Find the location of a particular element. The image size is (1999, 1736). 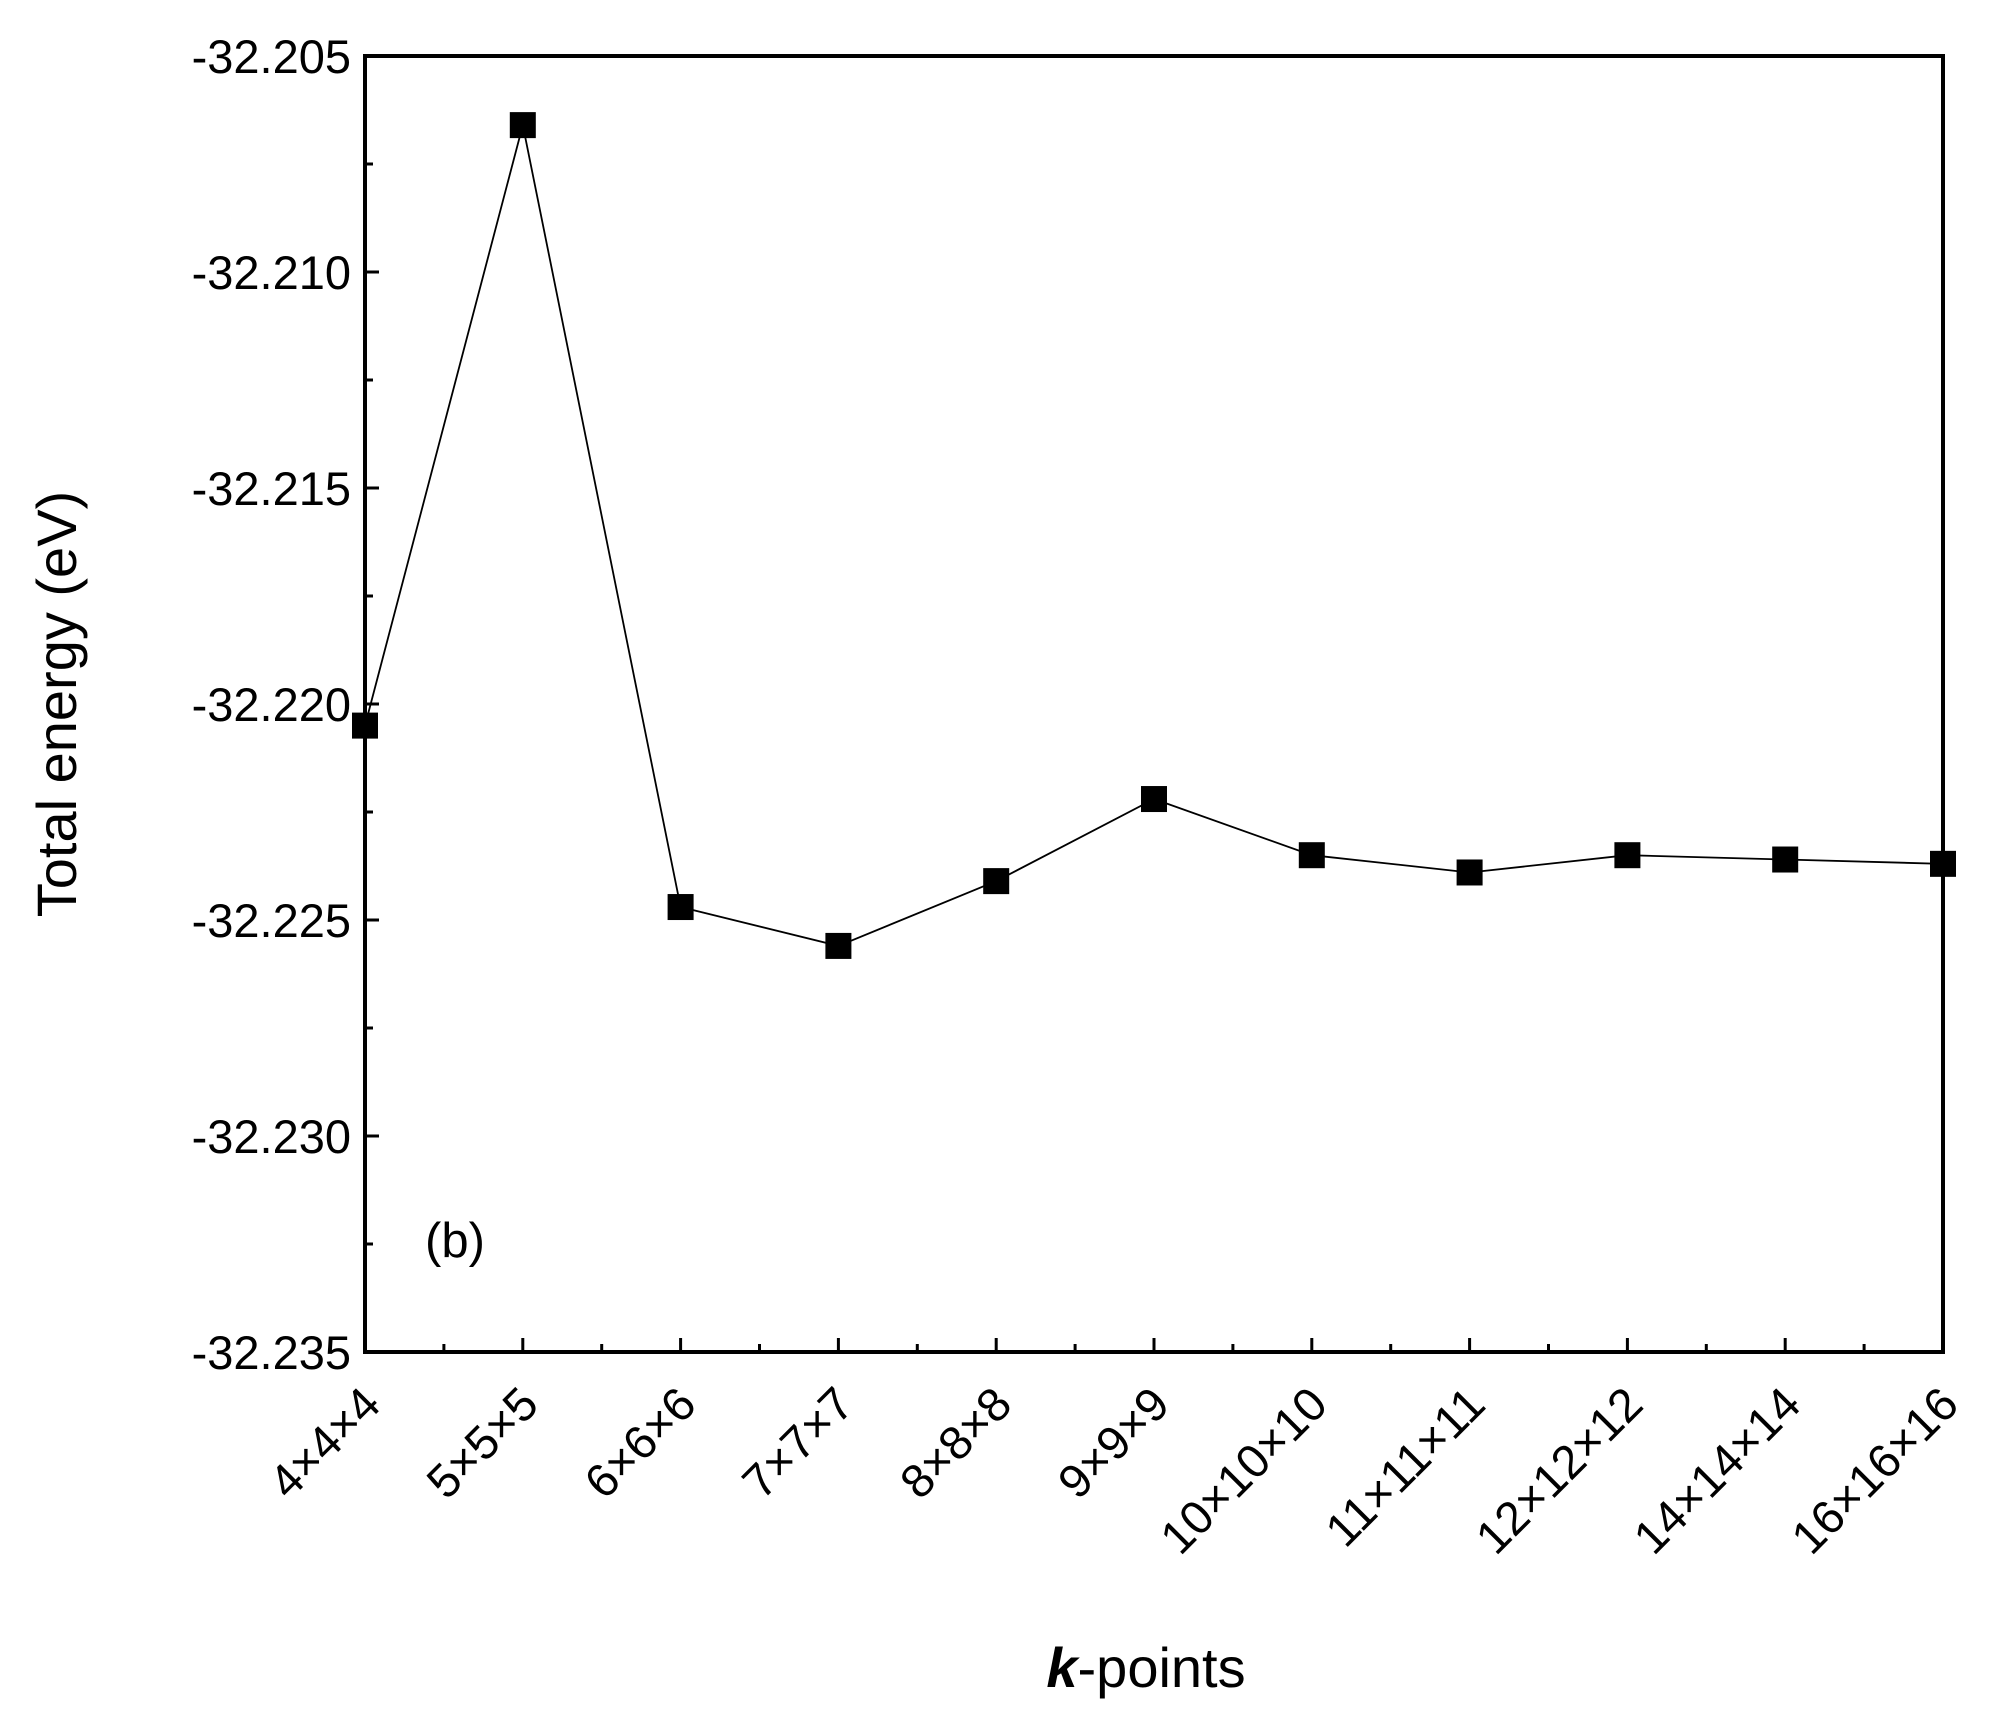

x-tick-label: 5×5×5 is located at coordinates (482, 1443).